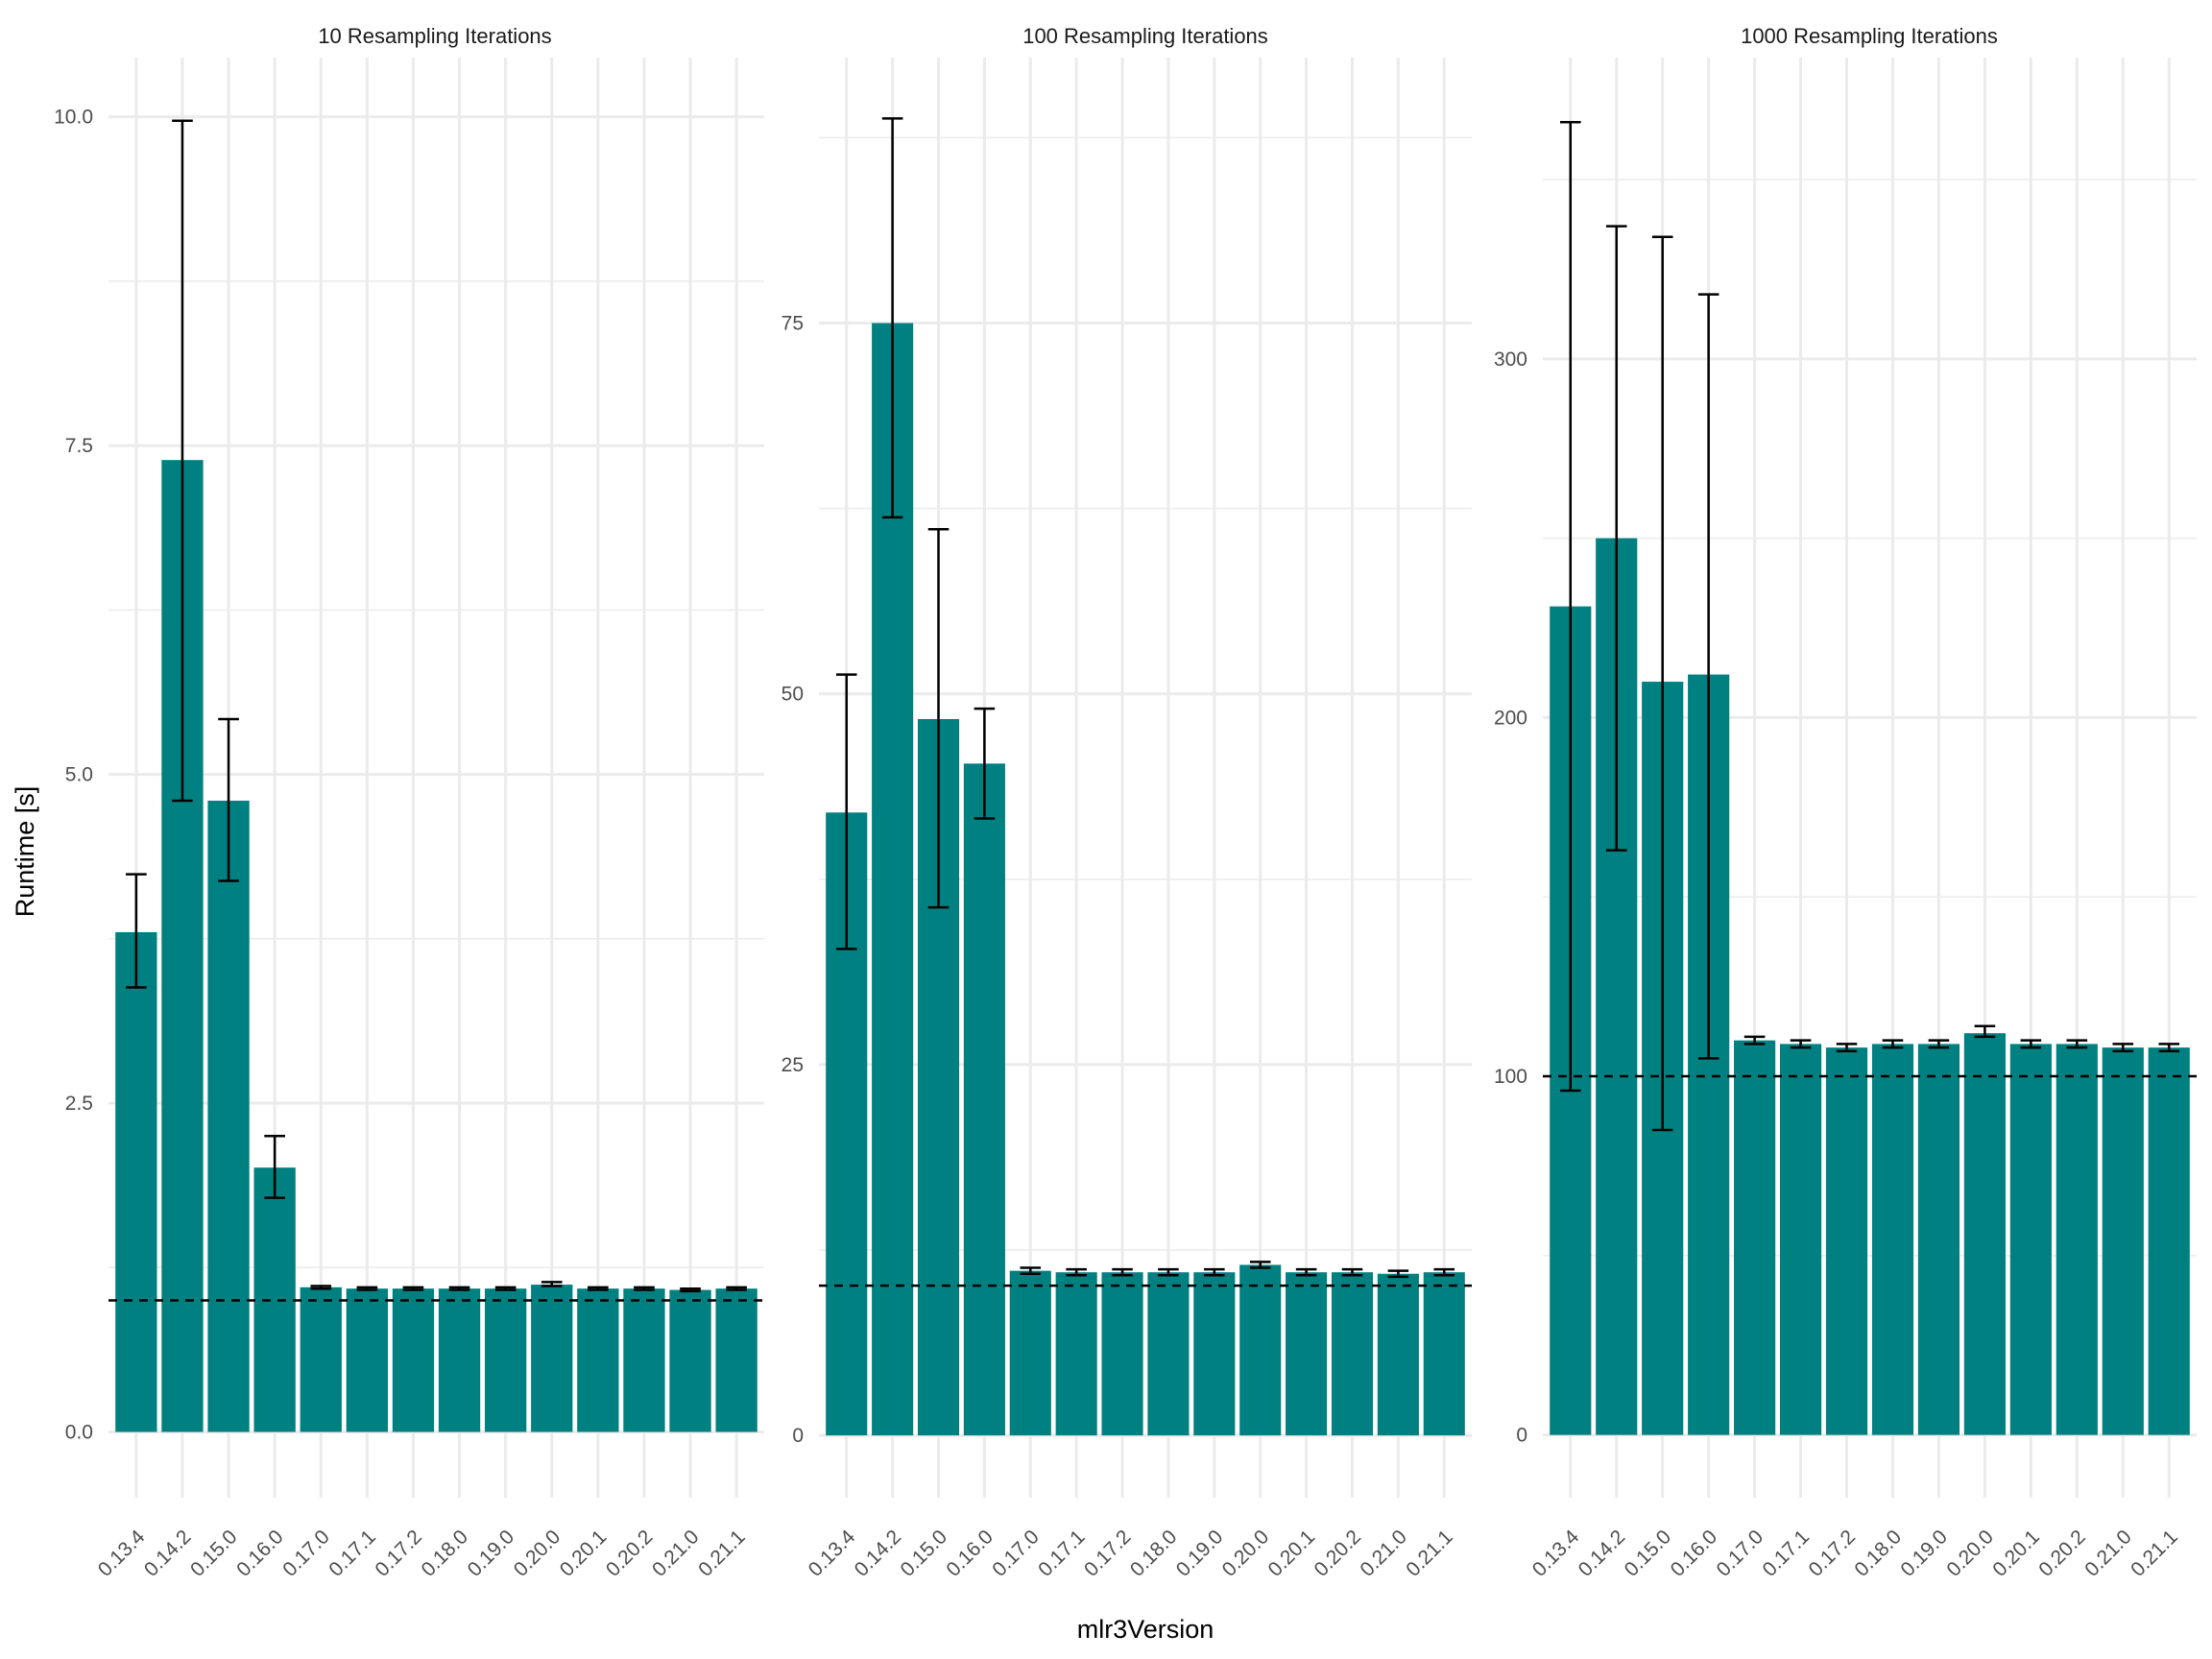 The image size is (2212, 1659). What do you see at coordinates (1145, 36) in the screenshot?
I see `panel-title: 100 Resampling Iterations` at bounding box center [1145, 36].